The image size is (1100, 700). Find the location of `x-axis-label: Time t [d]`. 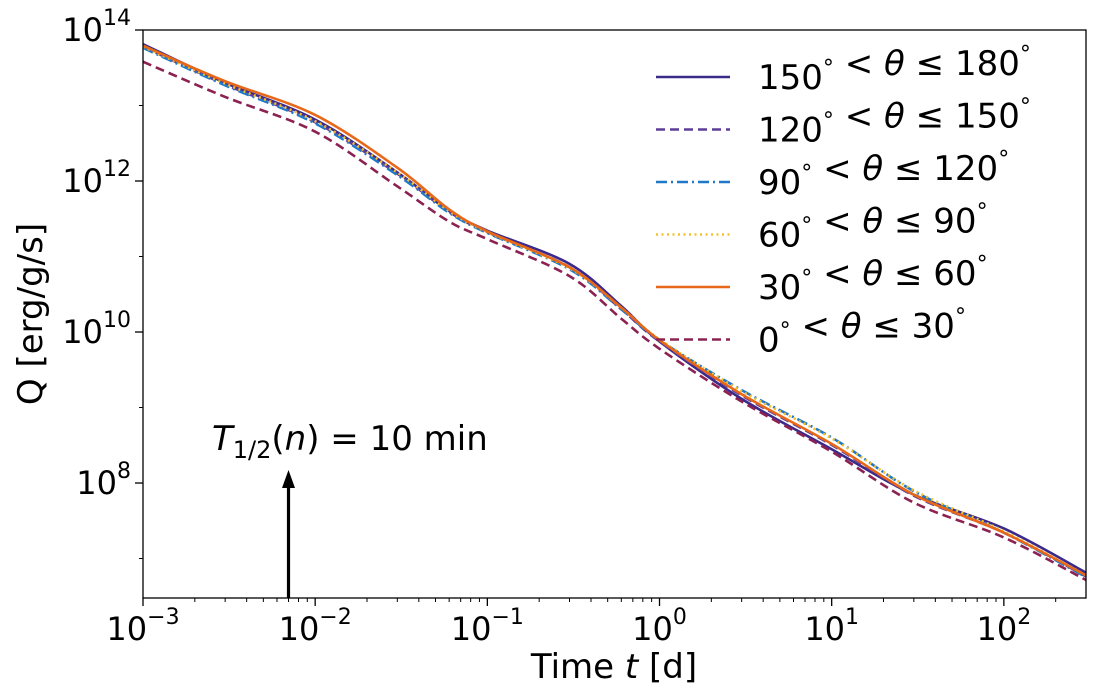

x-axis-label: Time t [d] is located at coordinates (613, 667).